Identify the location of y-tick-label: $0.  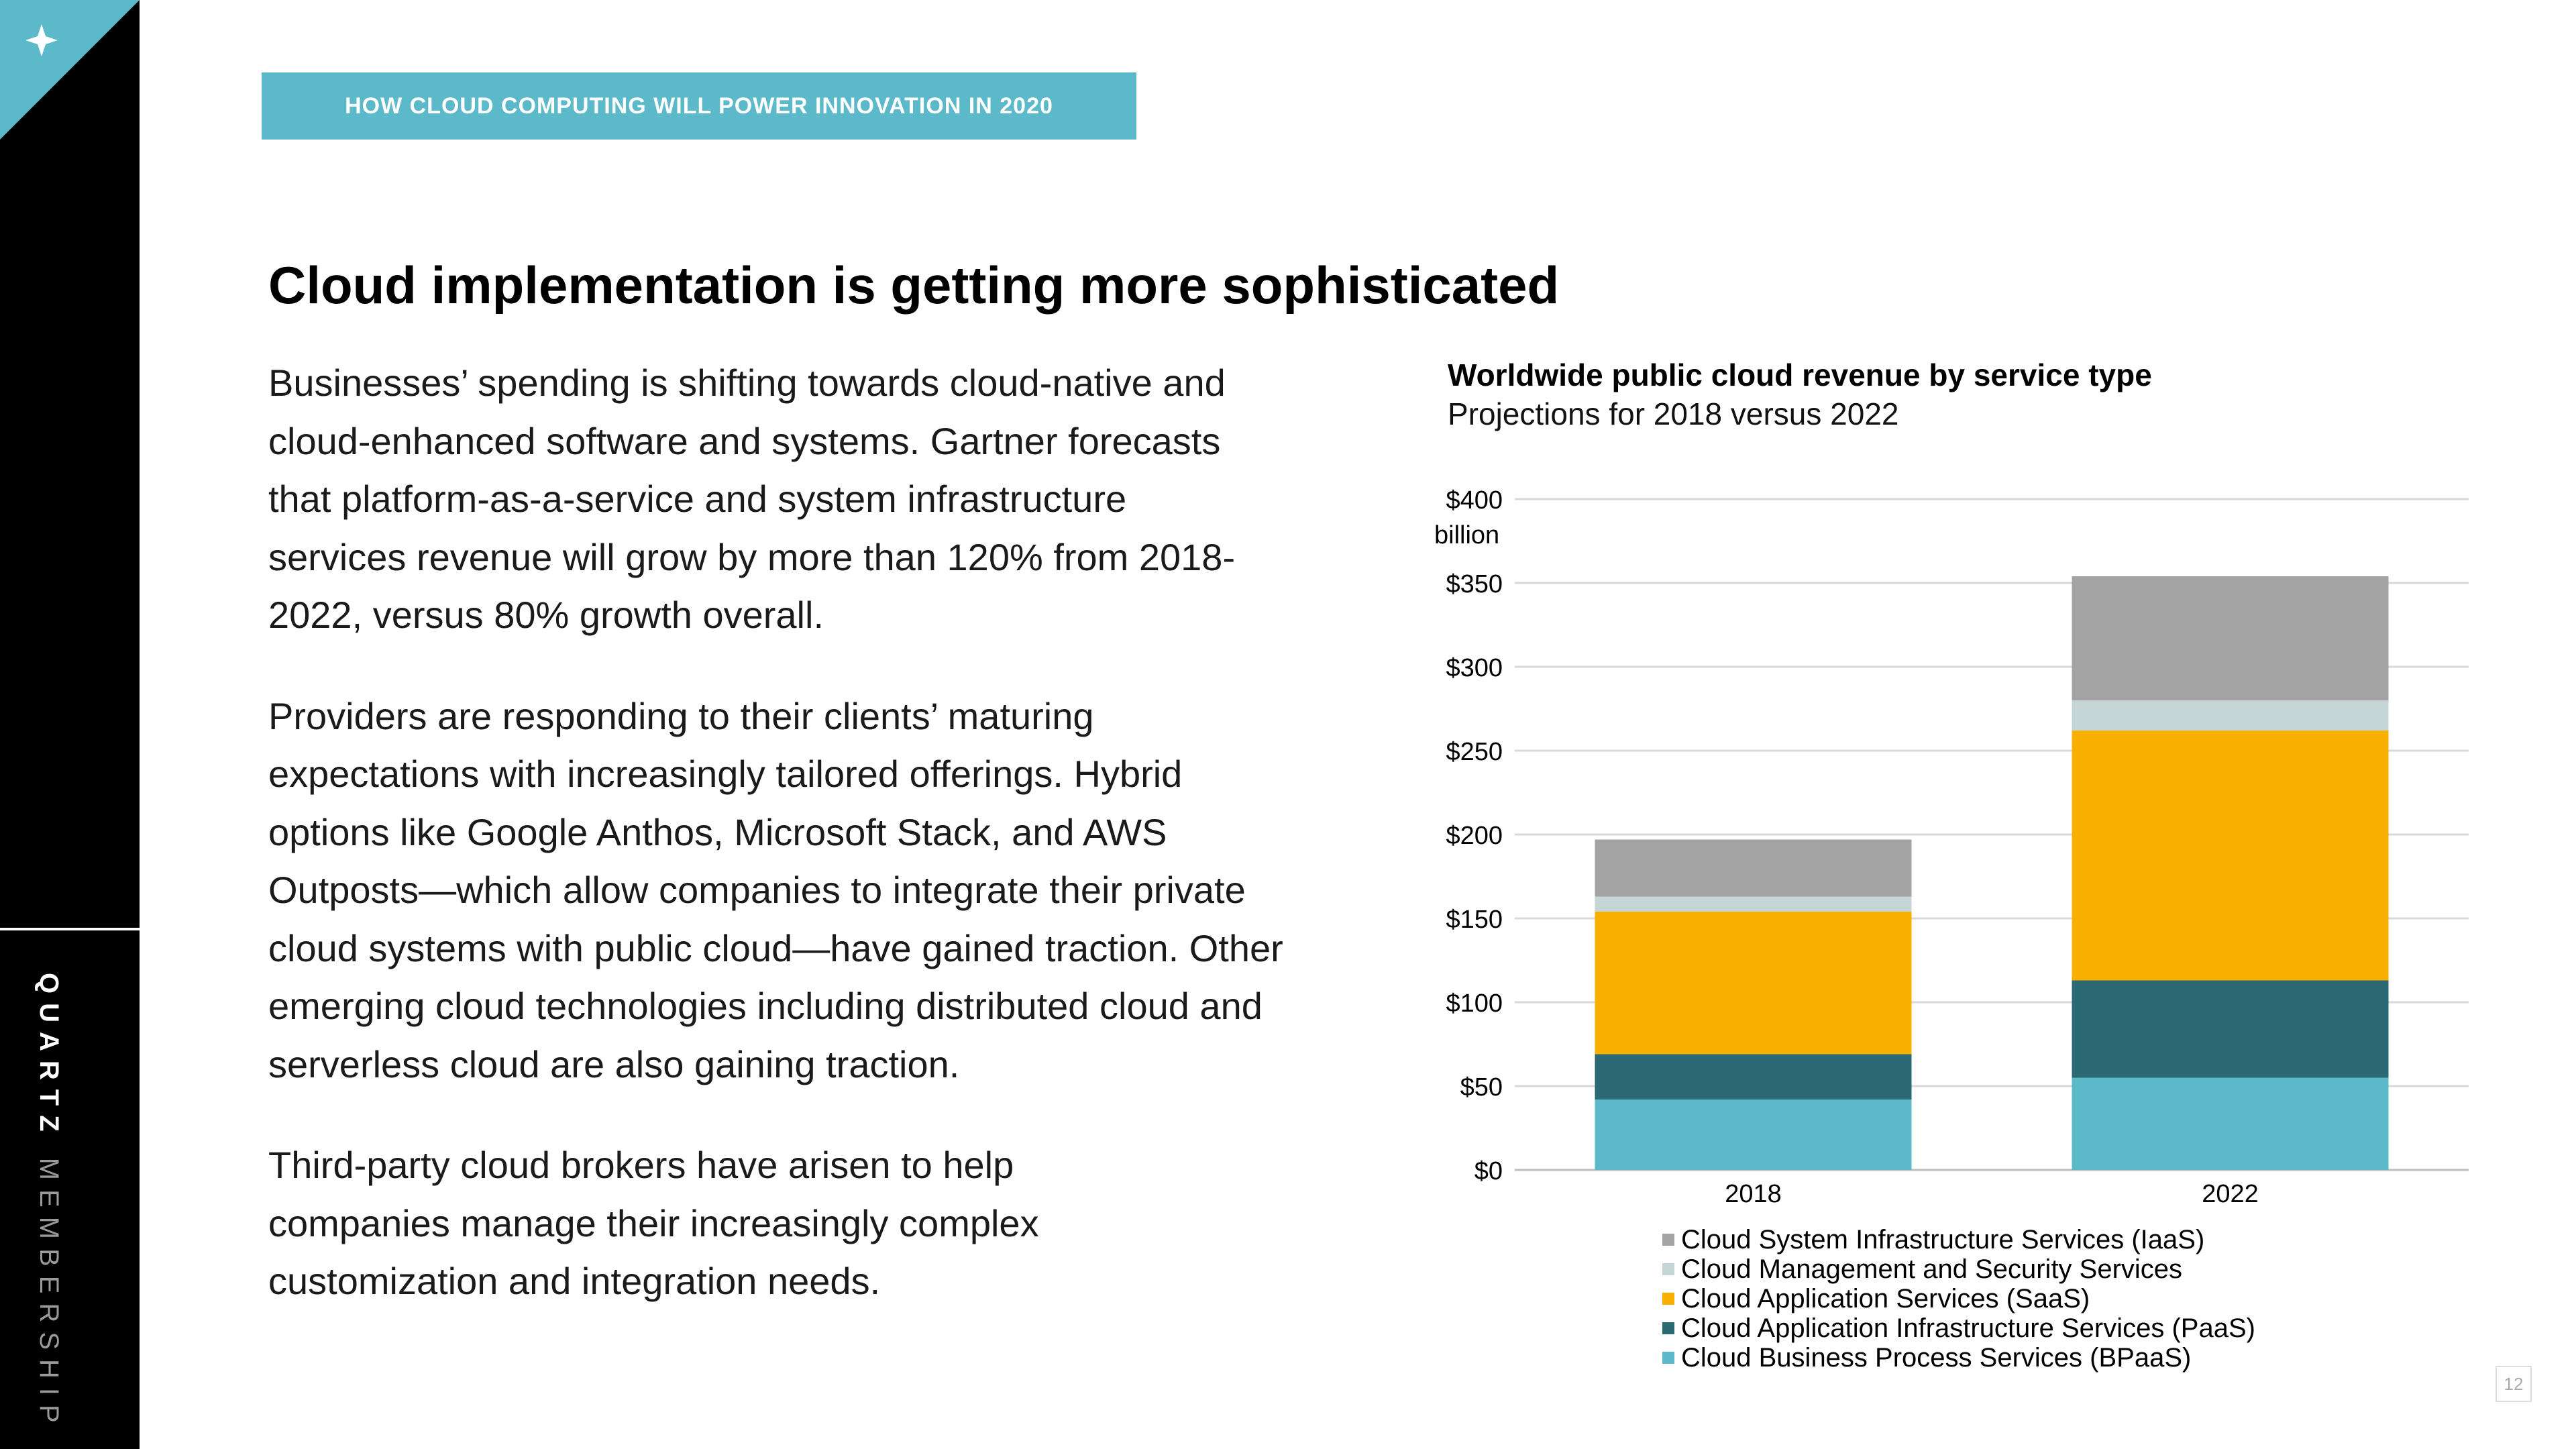
(1488, 1171).